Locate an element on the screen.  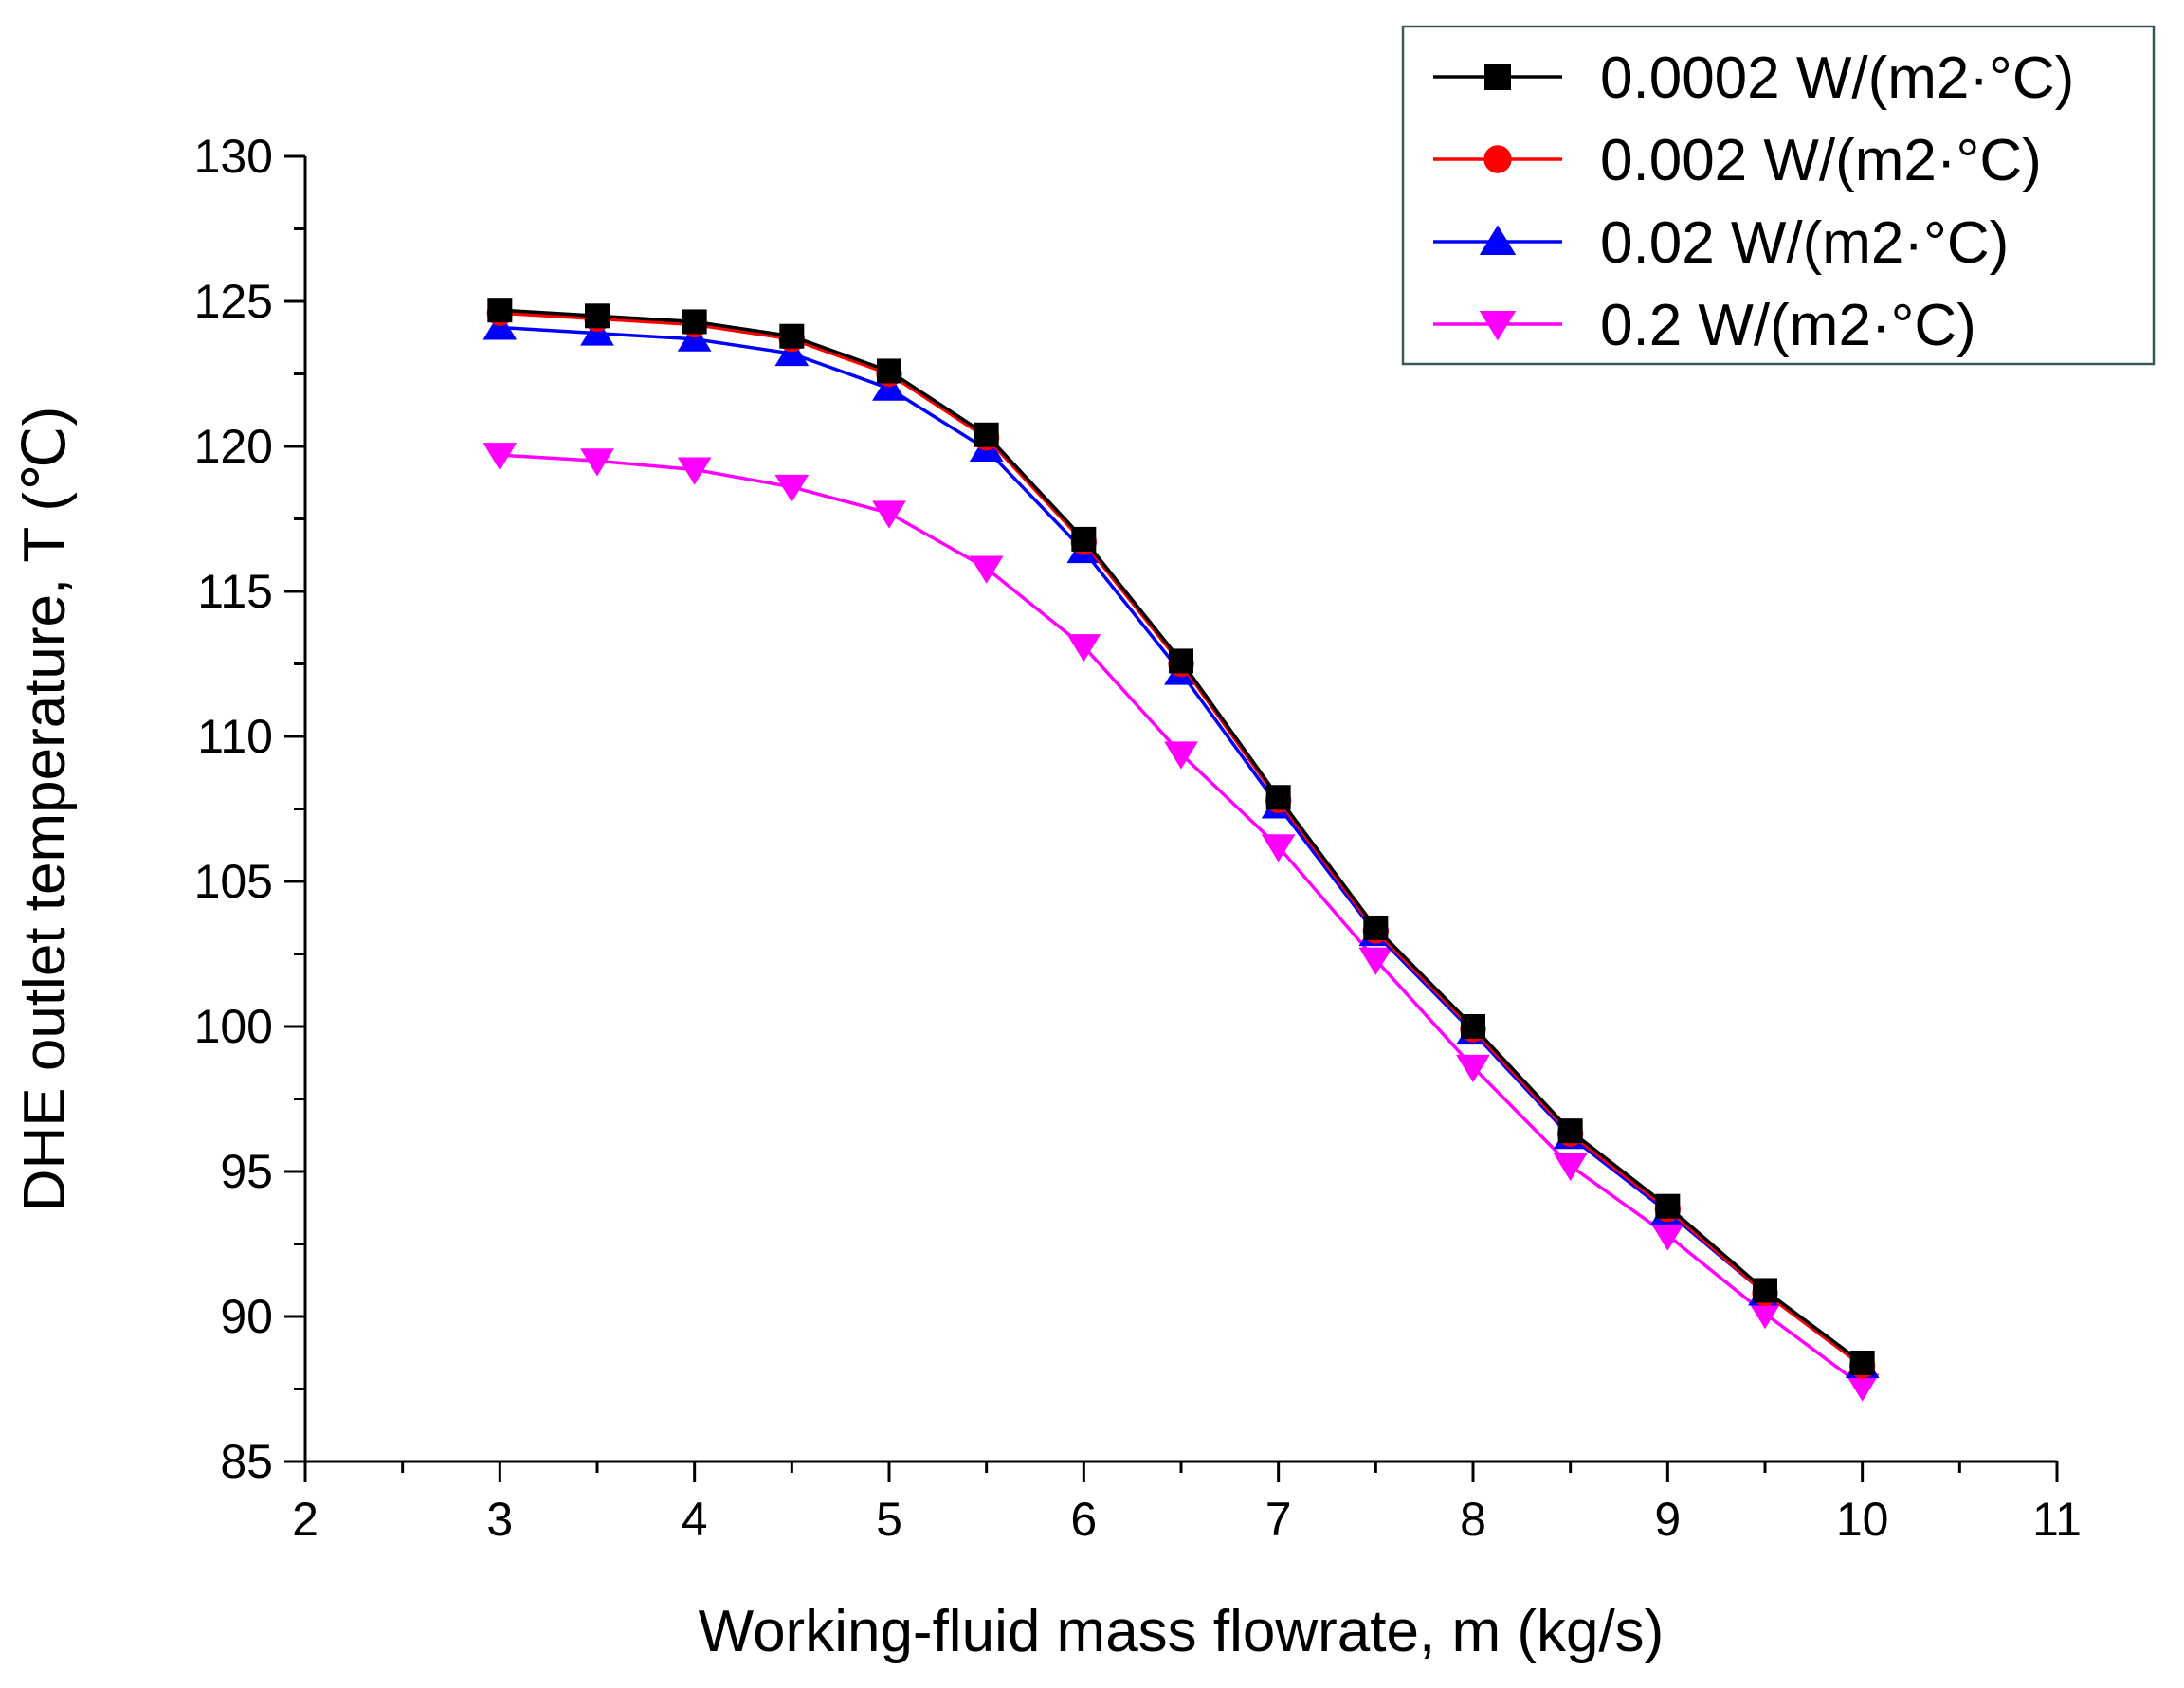
legend-label: 0.0002 W/(m2·°C) is located at coordinates (1837, 78).